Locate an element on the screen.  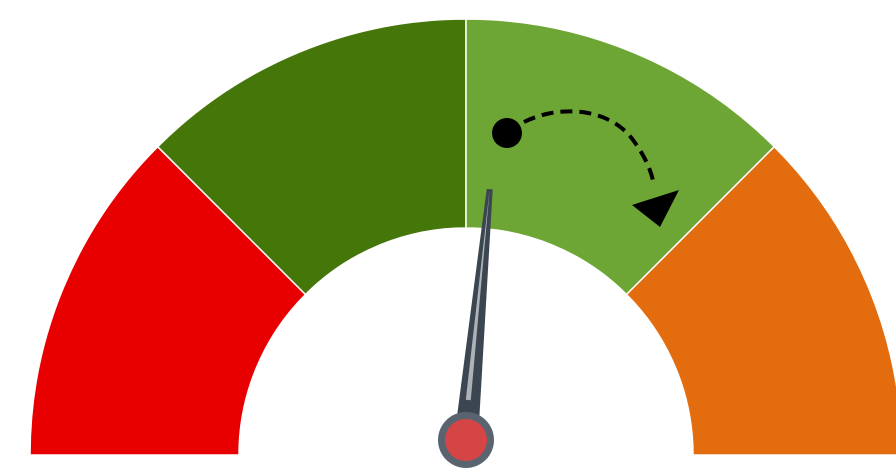
needle-hub is located at coordinates (466, 440).